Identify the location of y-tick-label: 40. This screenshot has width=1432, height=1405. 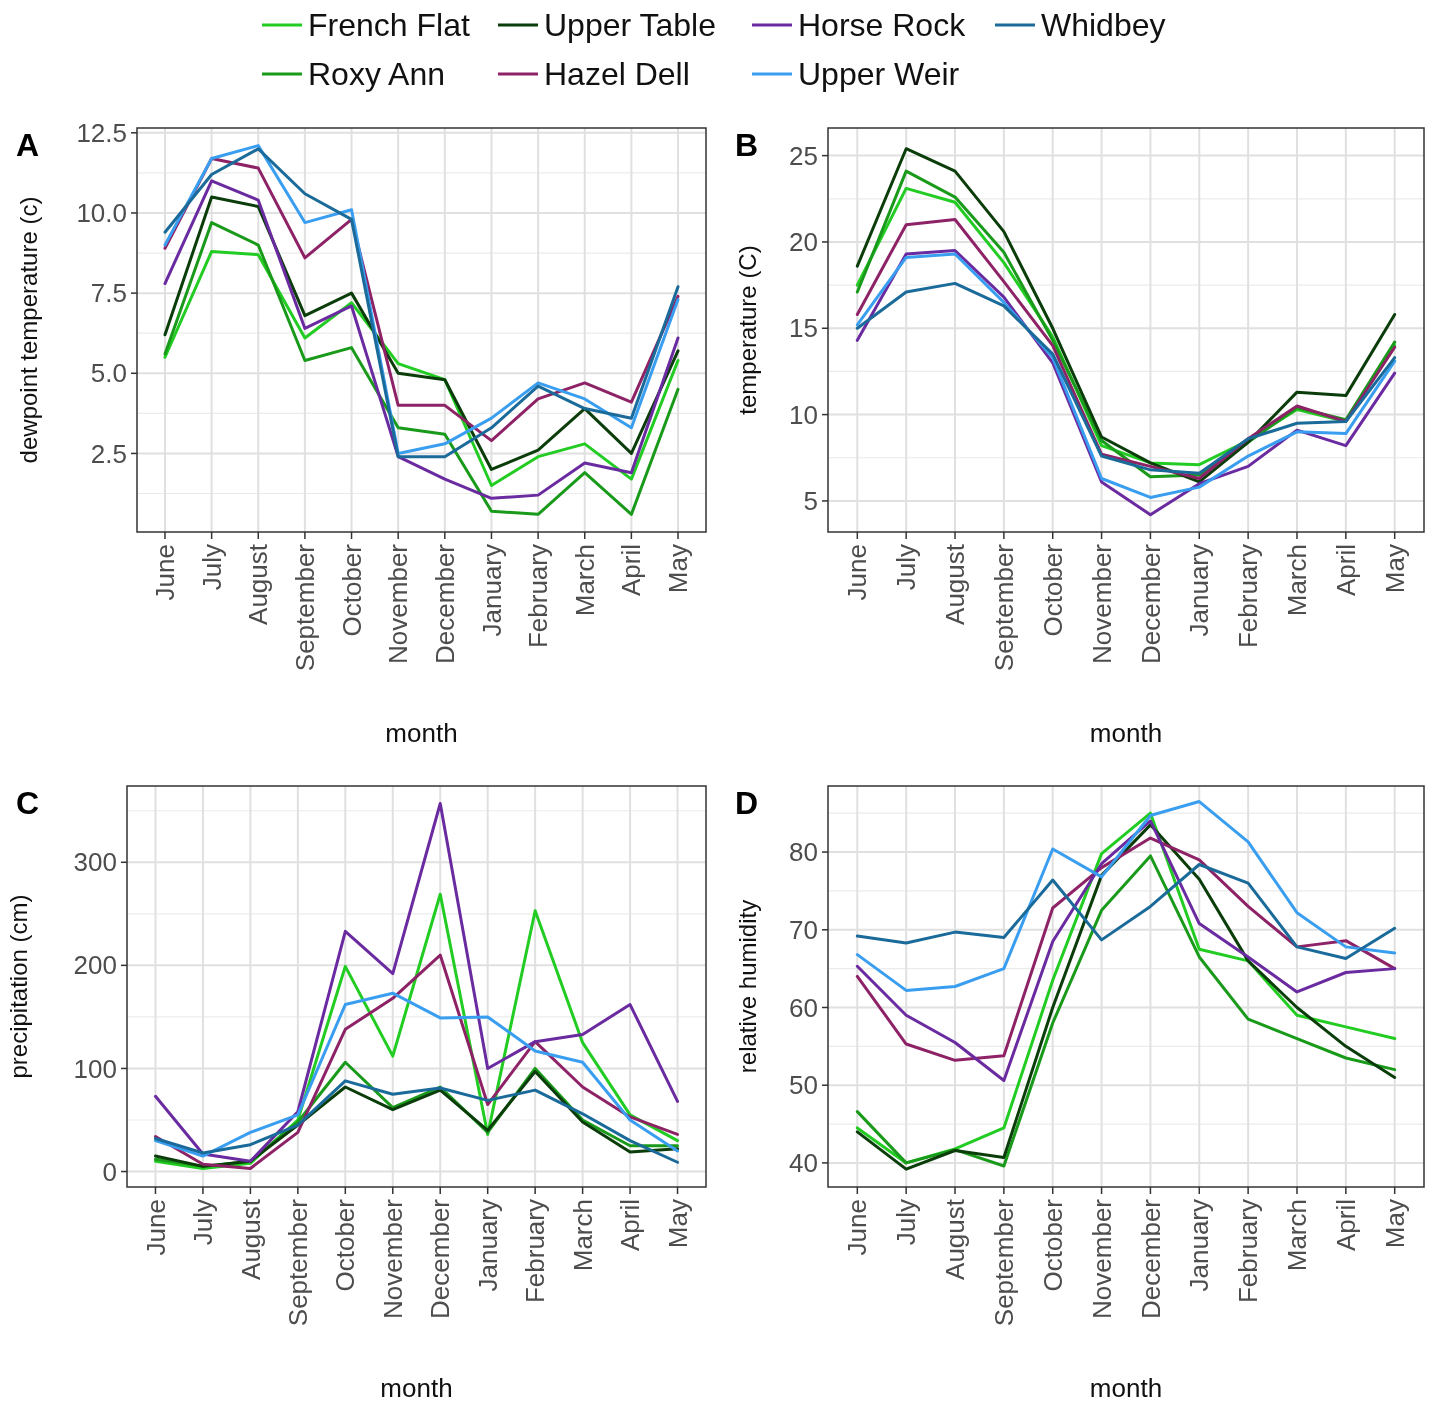
(803, 1163).